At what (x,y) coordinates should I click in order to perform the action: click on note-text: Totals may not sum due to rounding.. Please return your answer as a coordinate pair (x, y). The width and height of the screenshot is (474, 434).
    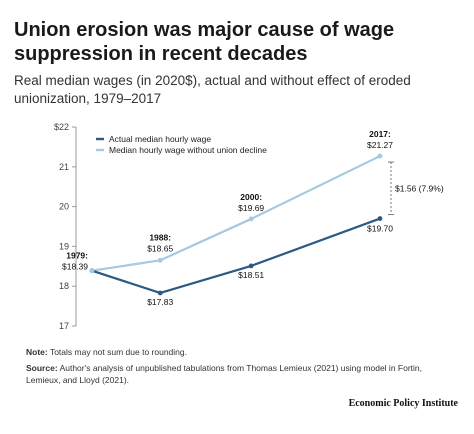
    Looking at the image, I should click on (118, 352).